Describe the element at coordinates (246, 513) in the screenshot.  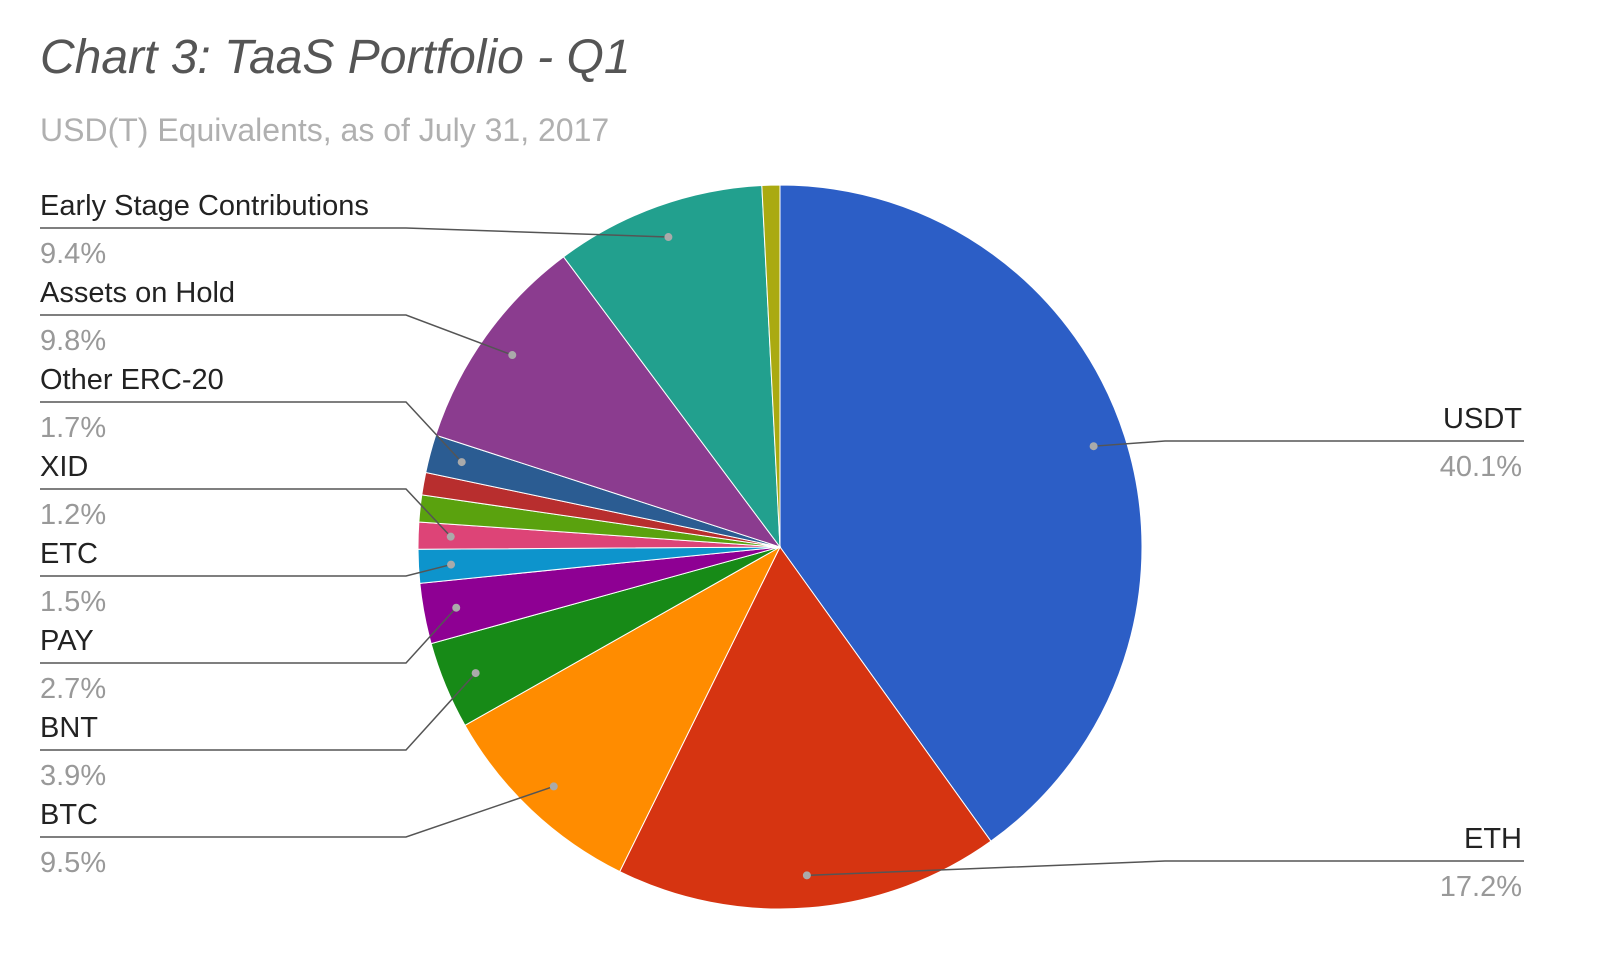
I see `leader-line-xid` at that location.